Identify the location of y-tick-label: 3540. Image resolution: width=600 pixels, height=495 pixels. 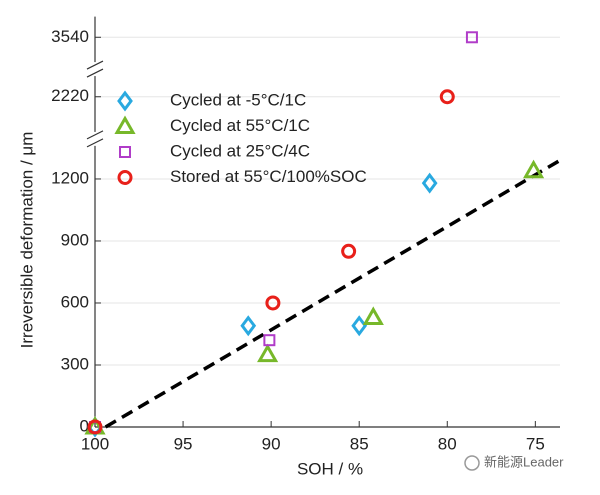
(70, 36).